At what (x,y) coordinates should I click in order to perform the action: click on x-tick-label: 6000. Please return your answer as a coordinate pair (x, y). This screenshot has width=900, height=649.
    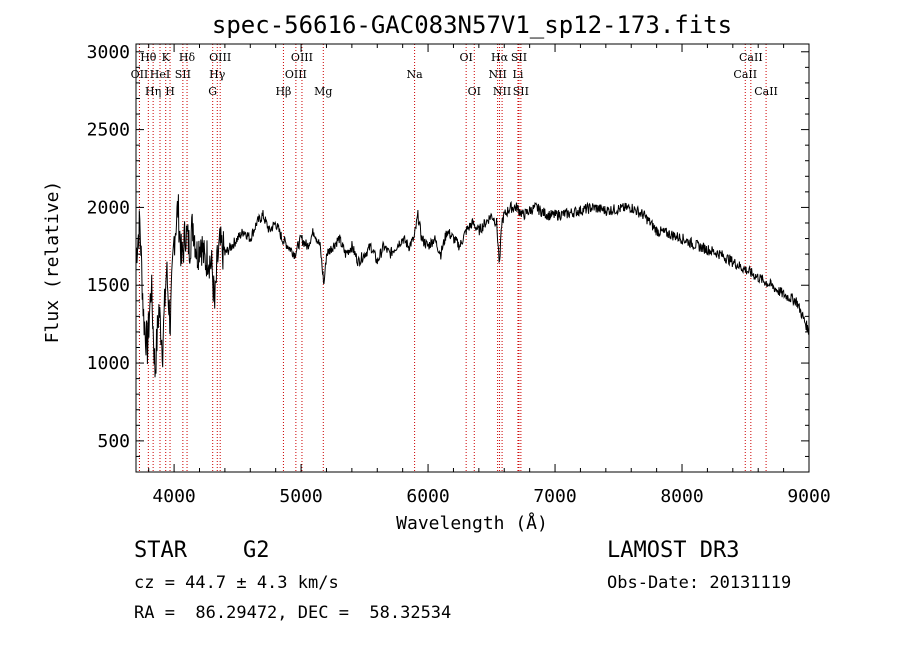
    Looking at the image, I should click on (427, 496).